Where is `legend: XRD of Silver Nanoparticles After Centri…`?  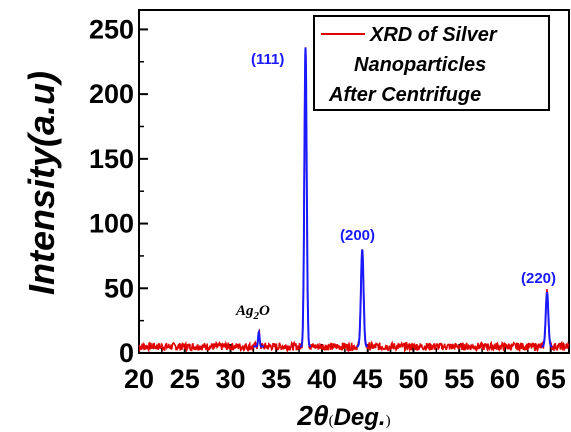
legend: XRD of Silver Nanoparticles After Centri… is located at coordinates (431, 63).